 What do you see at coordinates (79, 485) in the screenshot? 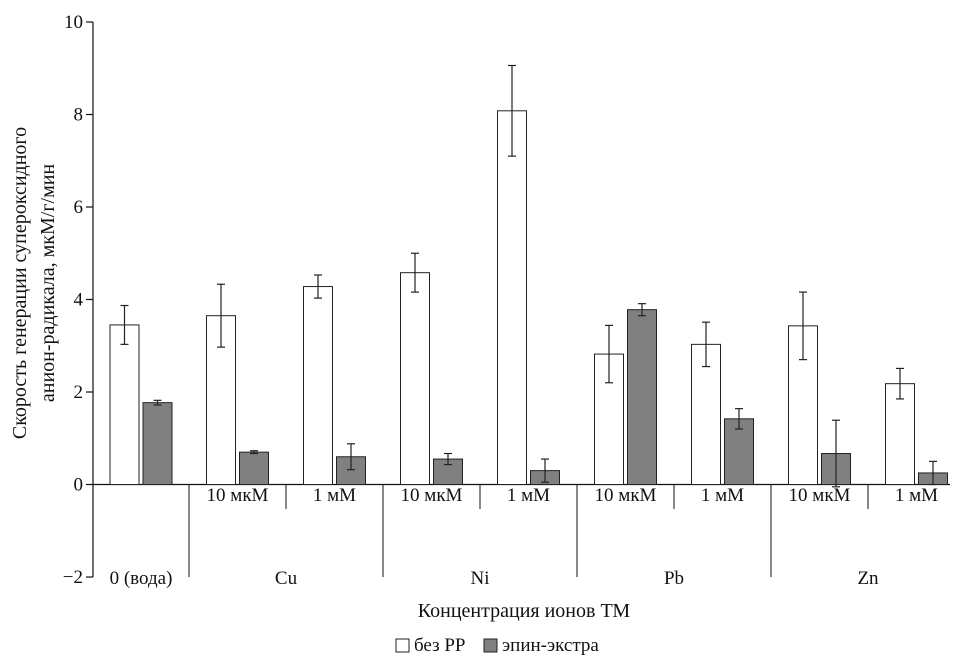
I see `y-tick-label: 0` at bounding box center [79, 485].